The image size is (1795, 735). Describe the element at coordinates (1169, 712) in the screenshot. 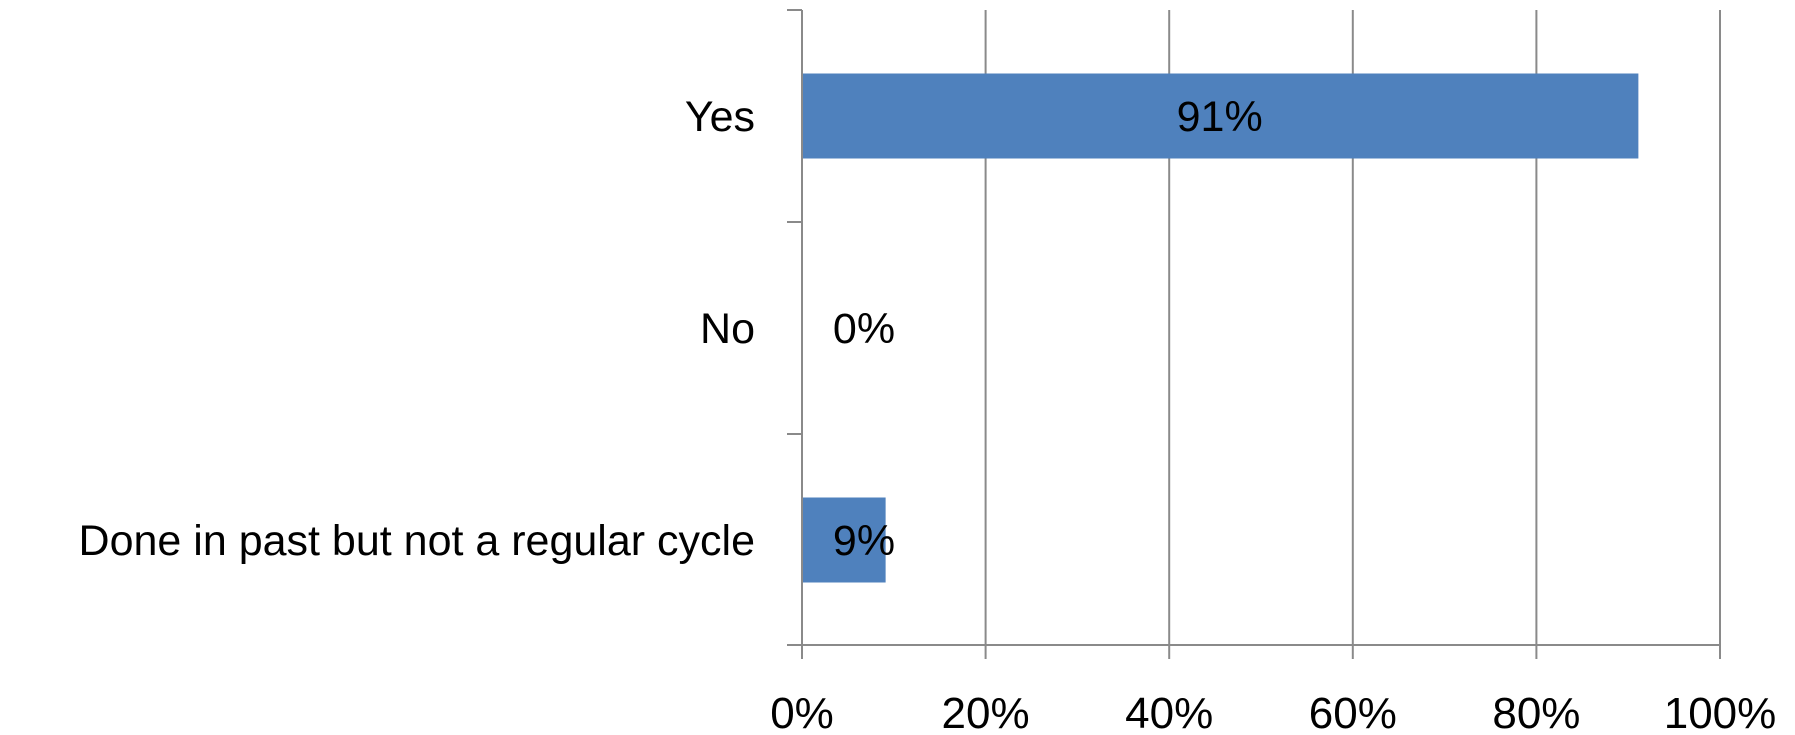

I see `x-tick-label: 40%` at that location.